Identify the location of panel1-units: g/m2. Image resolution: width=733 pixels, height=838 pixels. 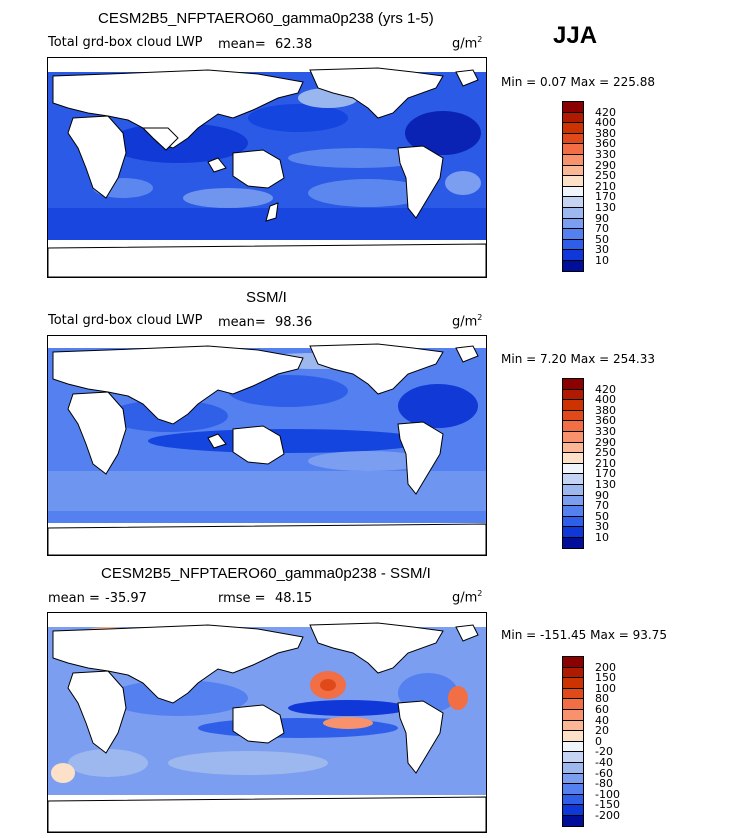
(467, 43).